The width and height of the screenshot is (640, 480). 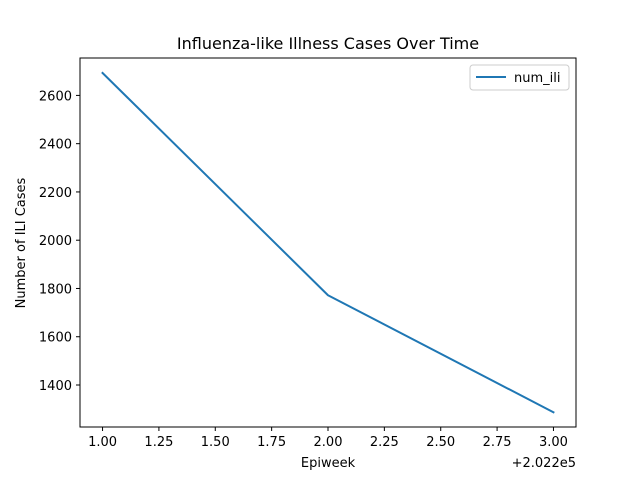 I want to click on y-tick-label: 2200, so click(x=55, y=193).